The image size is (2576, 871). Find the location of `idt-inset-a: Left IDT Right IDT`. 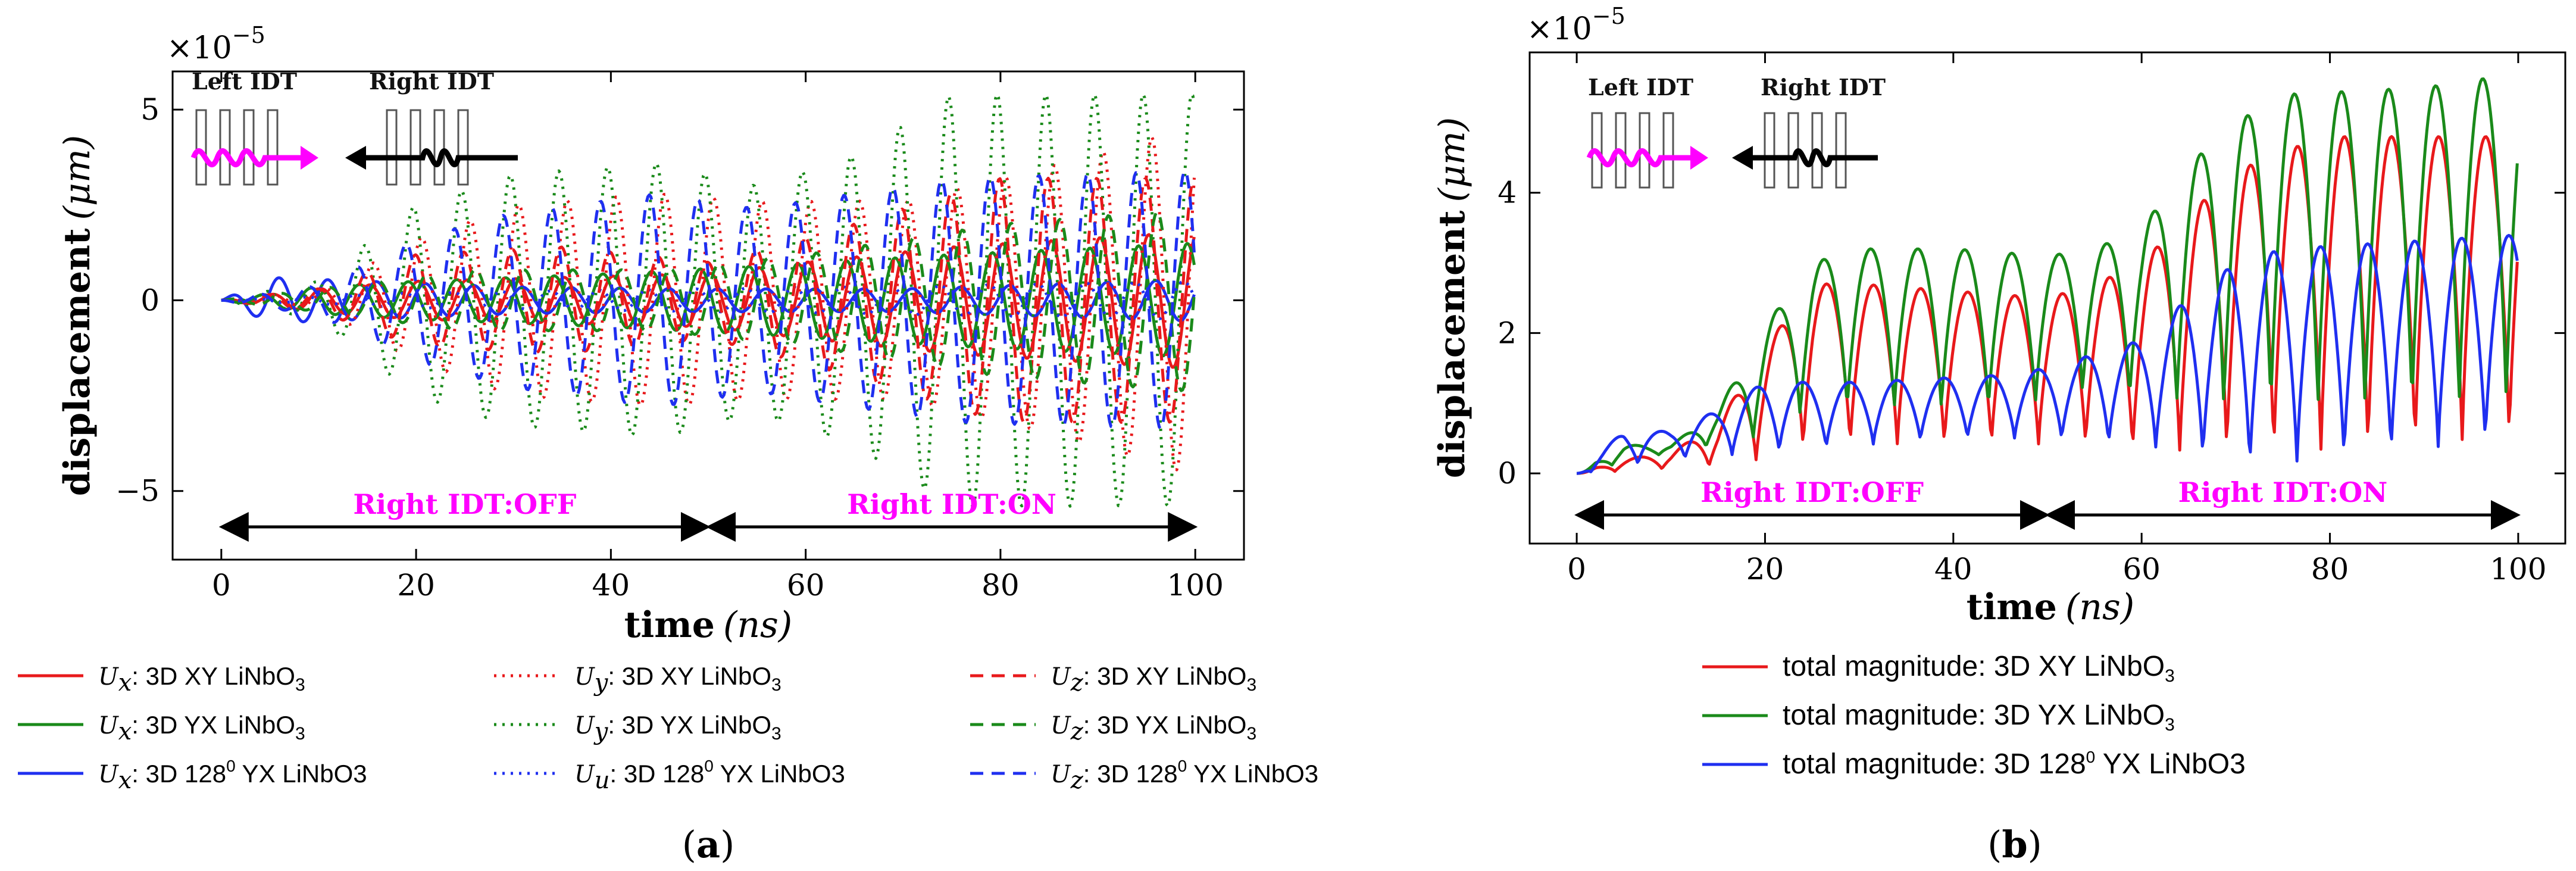

idt-inset-a: Left IDT Right IDT is located at coordinates (354, 127).